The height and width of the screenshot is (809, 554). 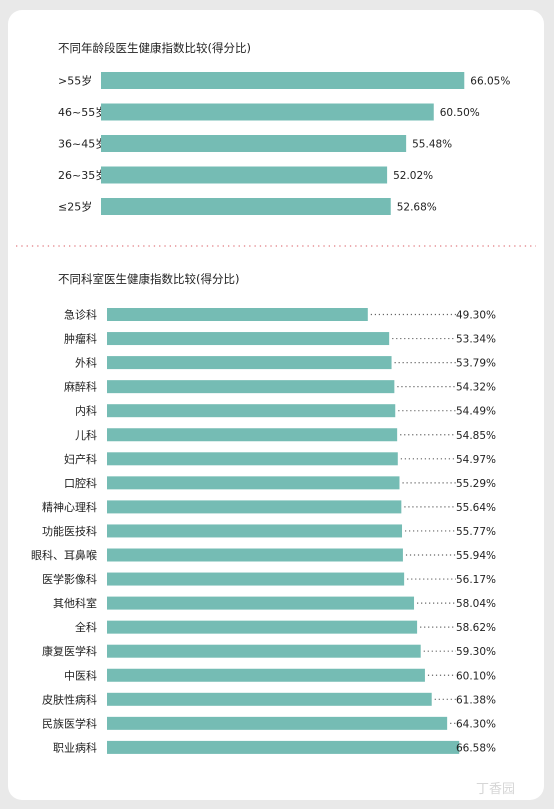 I want to click on category-label: 46~55岁, so click(x=82, y=112).